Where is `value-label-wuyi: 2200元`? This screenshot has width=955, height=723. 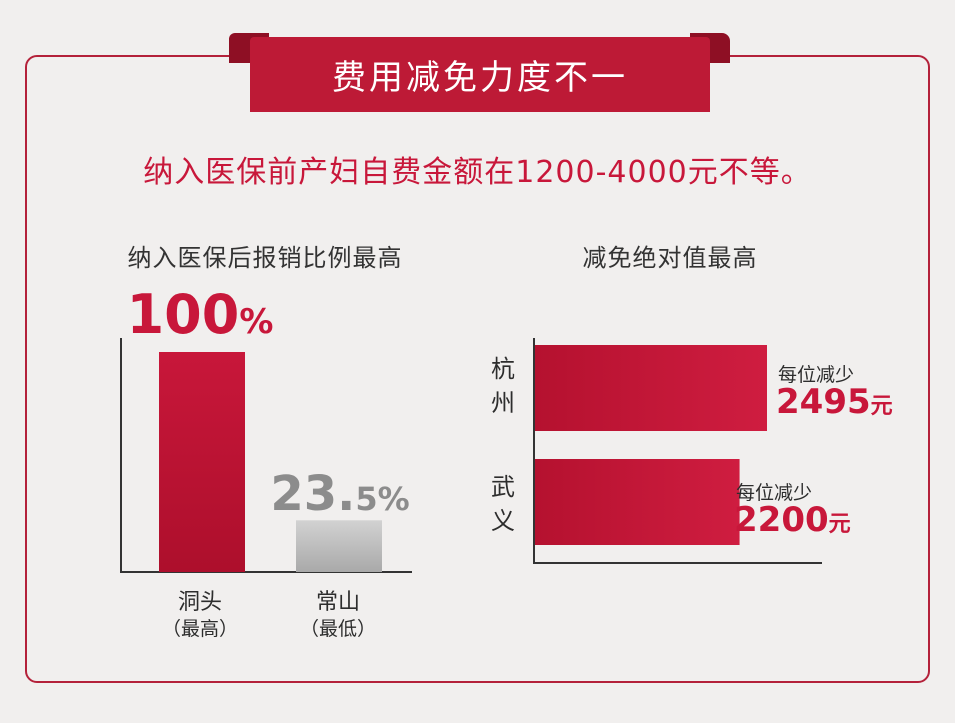 value-label-wuyi: 2200元 is located at coordinates (792, 520).